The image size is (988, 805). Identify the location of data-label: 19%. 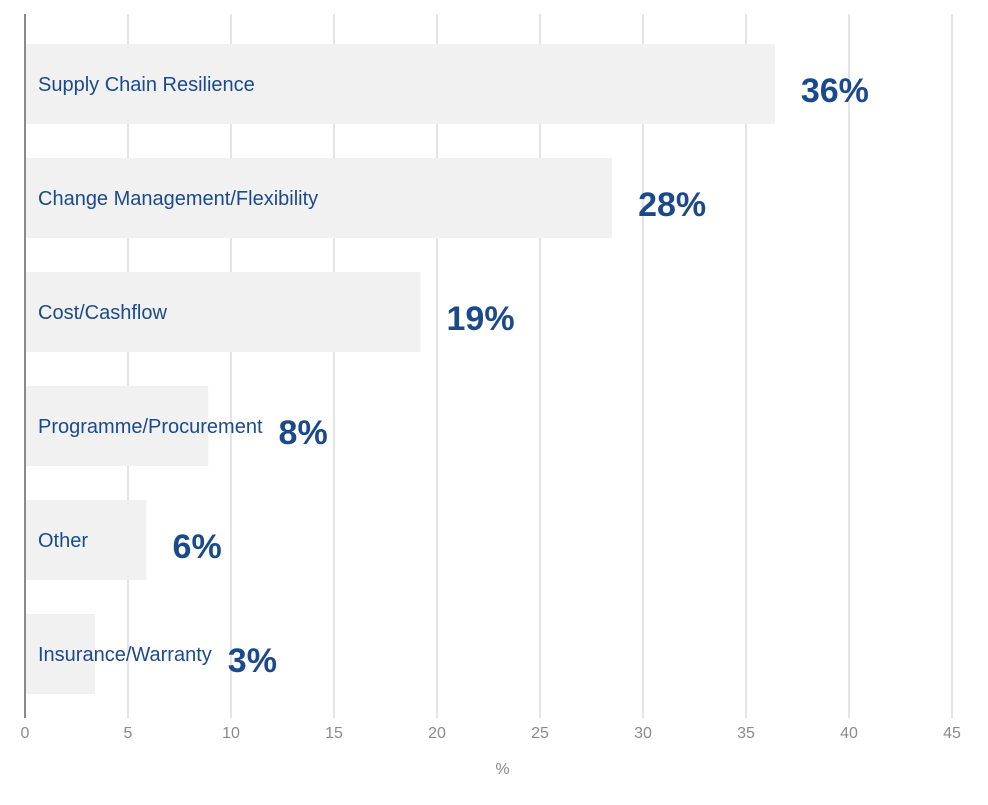
(481, 319).